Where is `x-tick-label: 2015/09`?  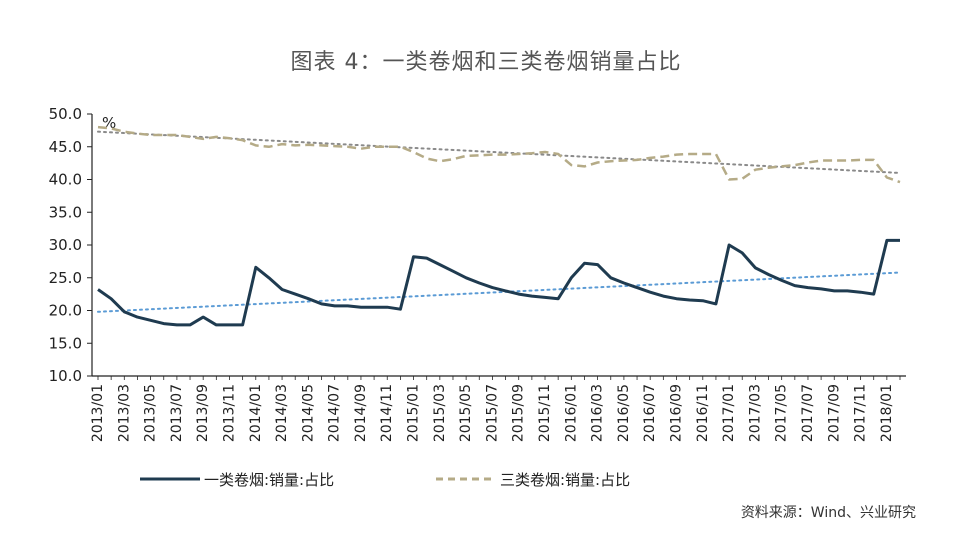 x-tick-label: 2015/09 is located at coordinates (519, 413).